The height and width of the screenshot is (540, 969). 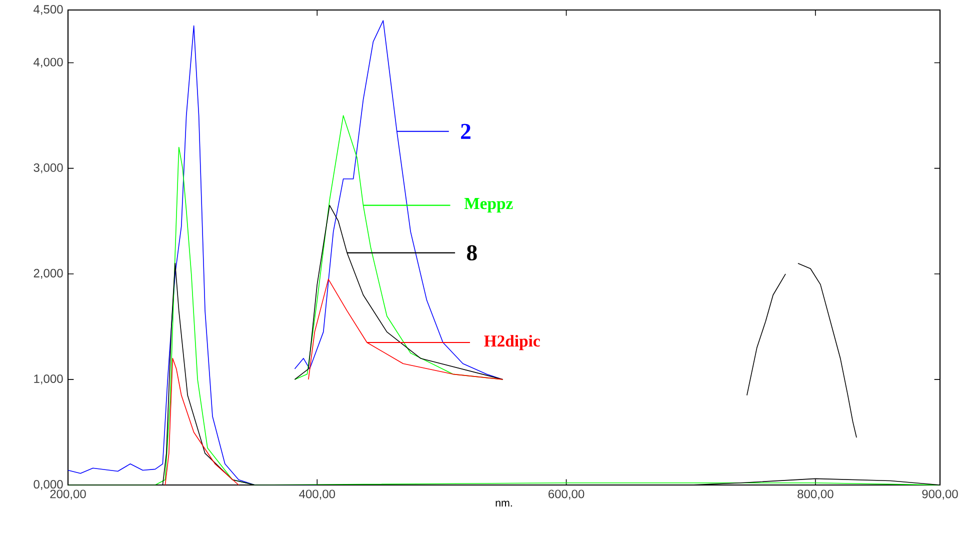 I want to click on y-tick-label: 2,000, so click(x=48, y=273).